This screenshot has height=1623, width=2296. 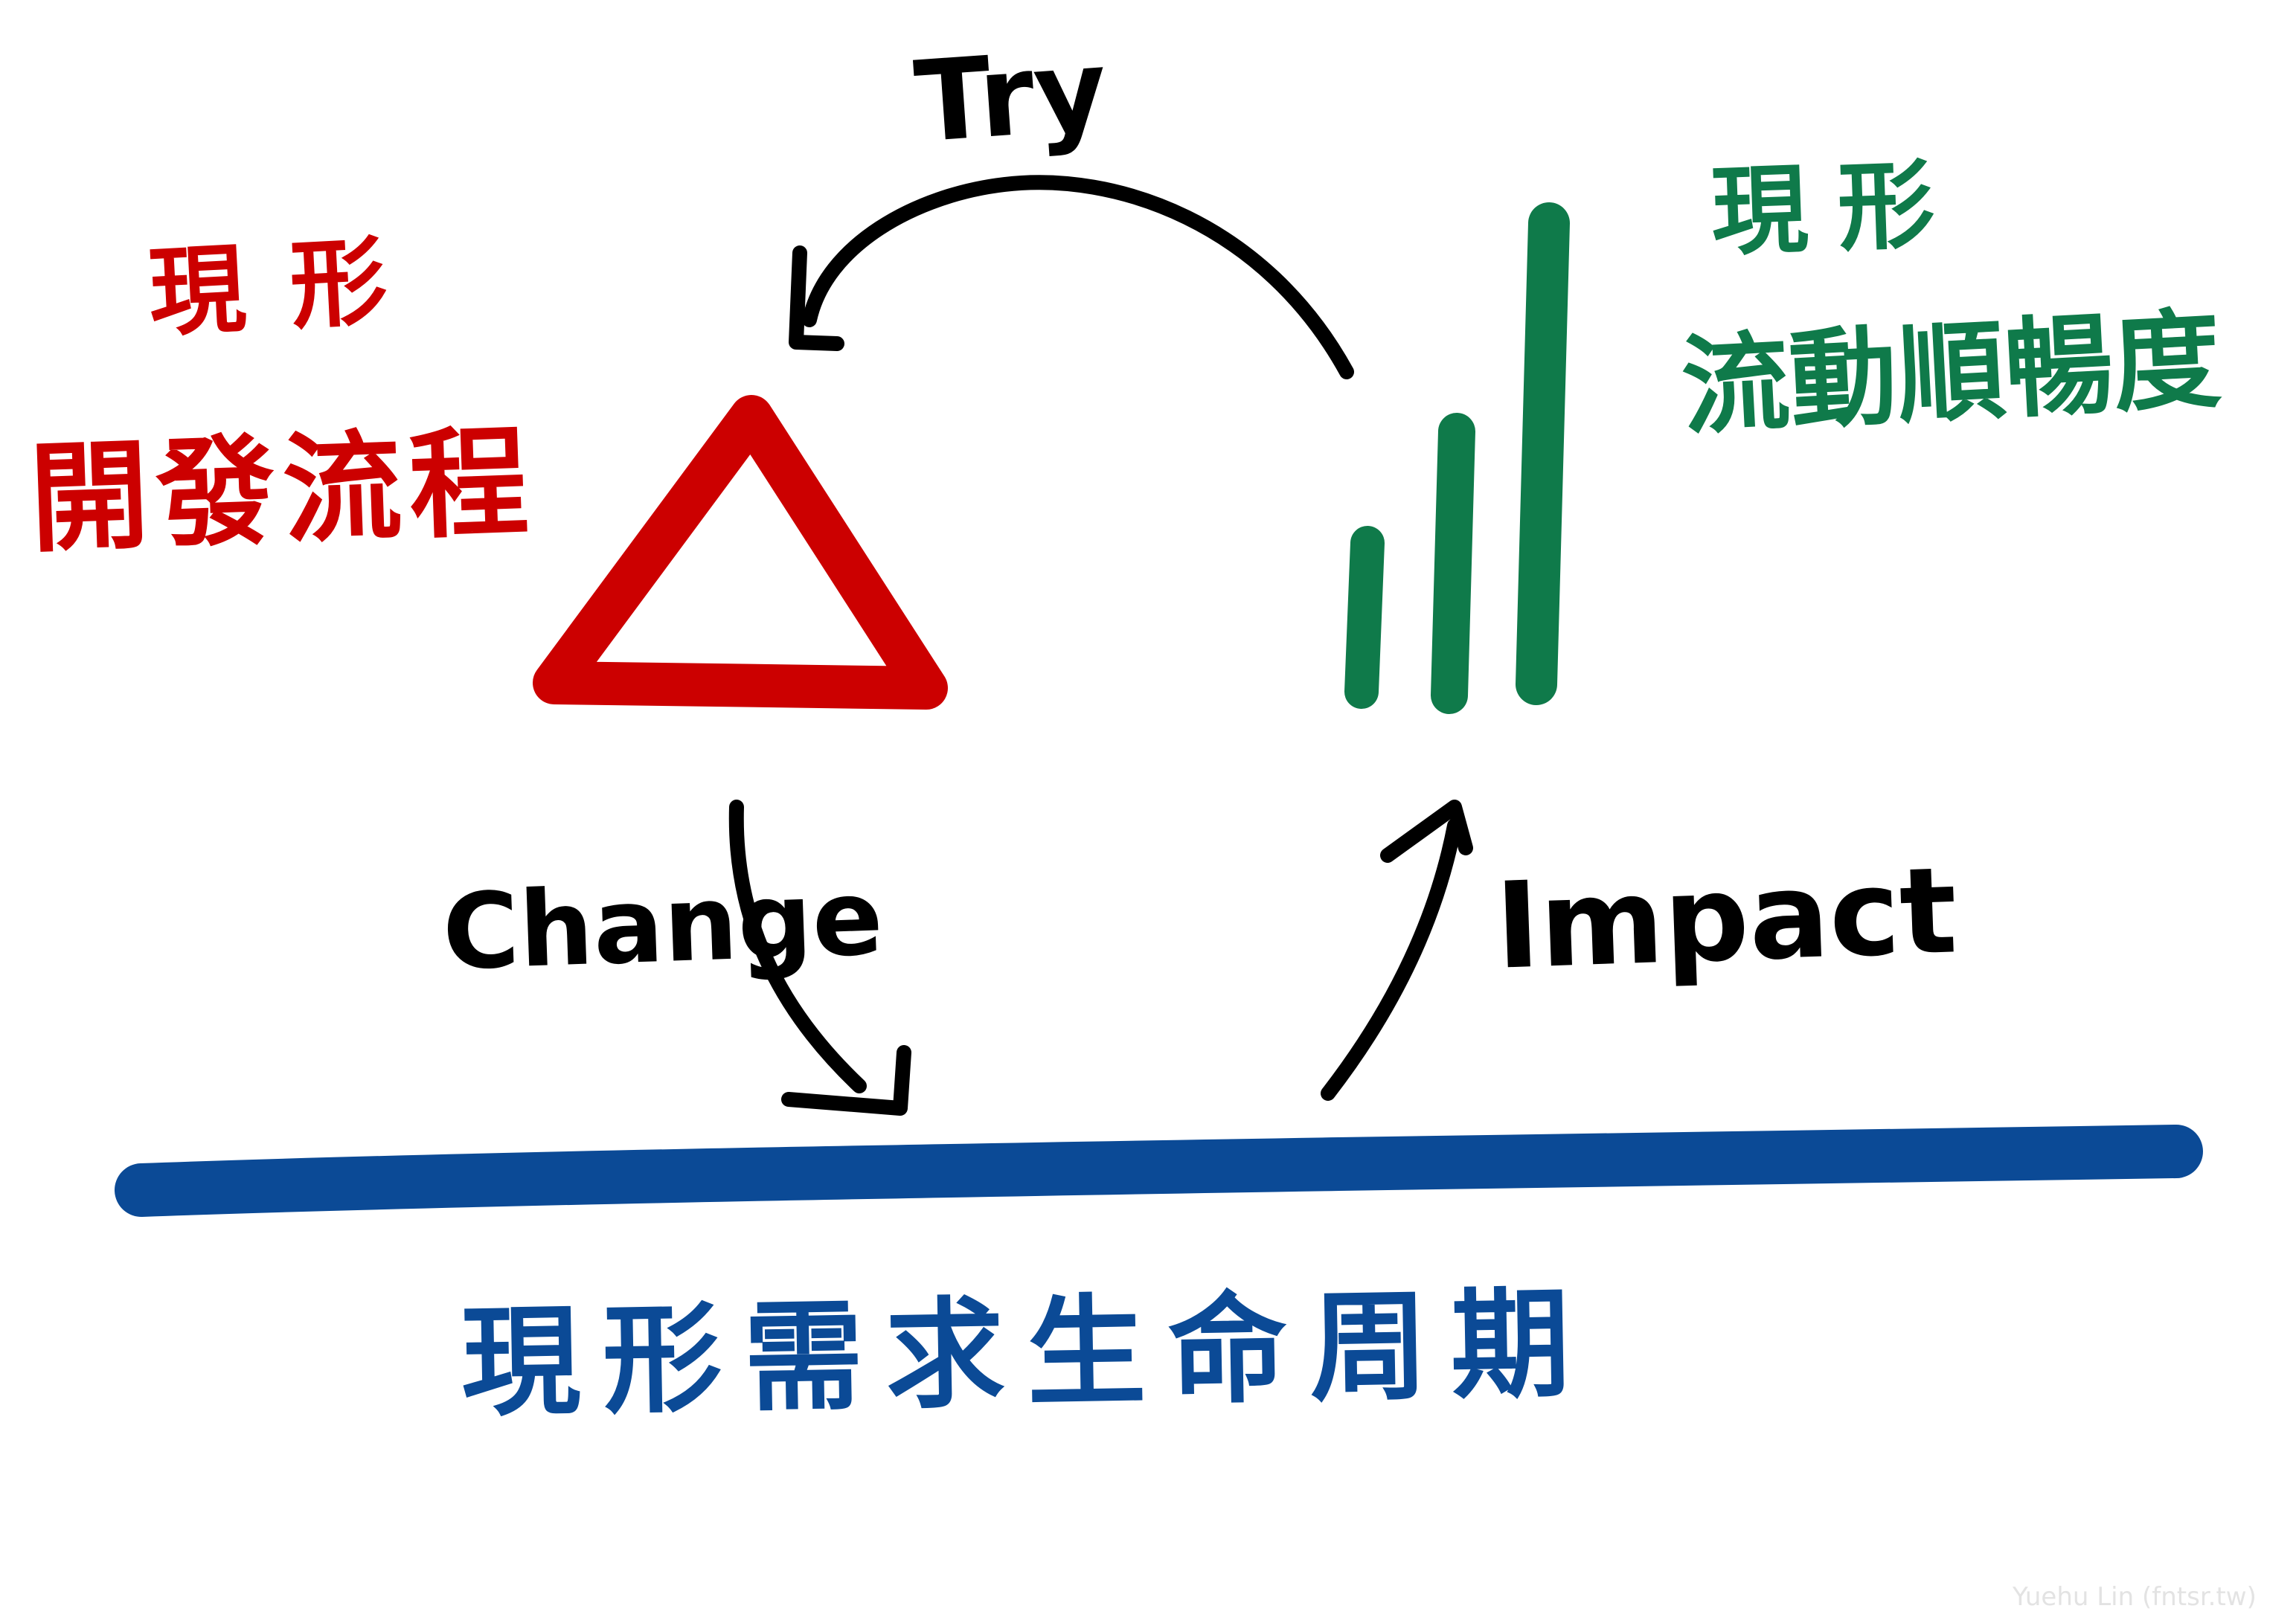 What do you see at coordinates (797, 947) in the screenshot?
I see `change-arrow` at bounding box center [797, 947].